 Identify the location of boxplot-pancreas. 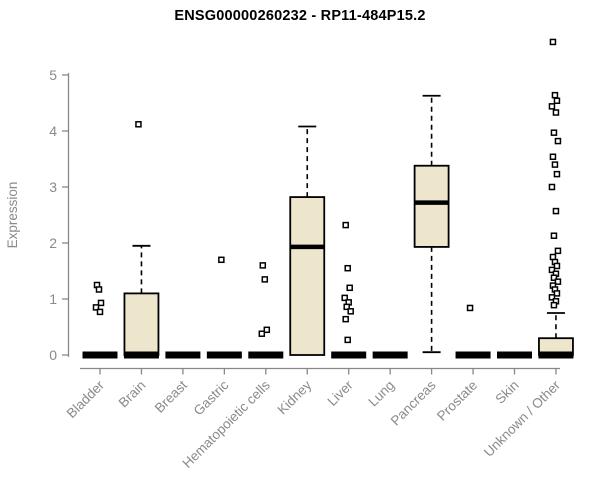
(431, 224).